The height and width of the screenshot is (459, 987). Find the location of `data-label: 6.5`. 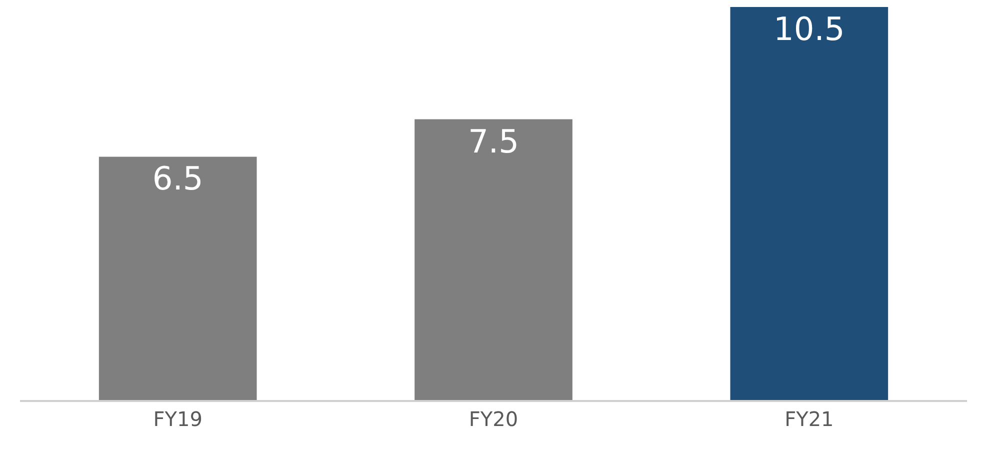

data-label: 6.5 is located at coordinates (178, 179).